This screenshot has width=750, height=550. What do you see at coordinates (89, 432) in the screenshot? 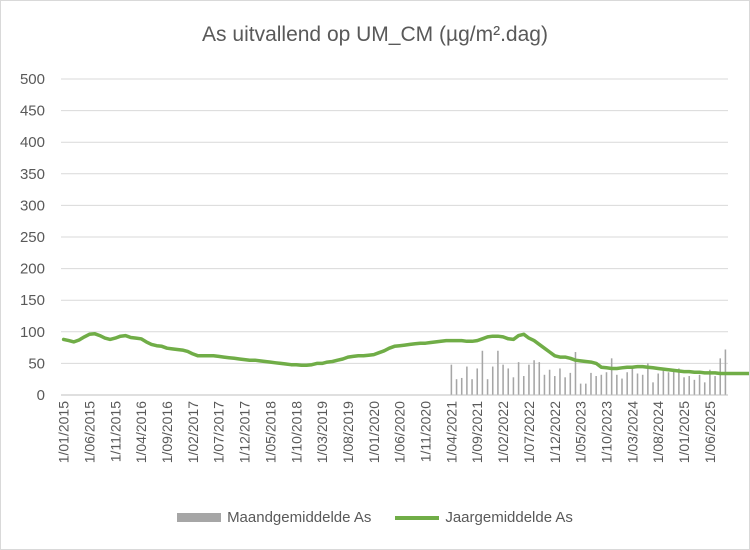
I see `x-tick-label: 1/06/2015` at bounding box center [89, 432].